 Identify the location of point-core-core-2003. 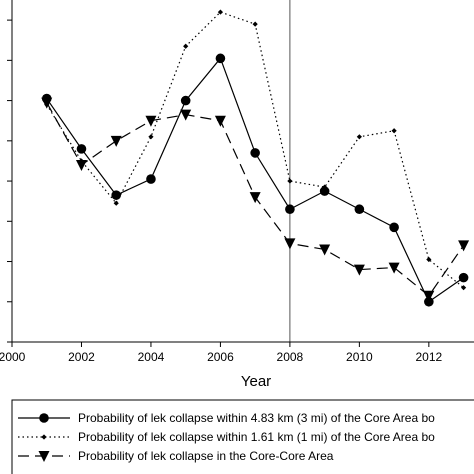
(116, 141).